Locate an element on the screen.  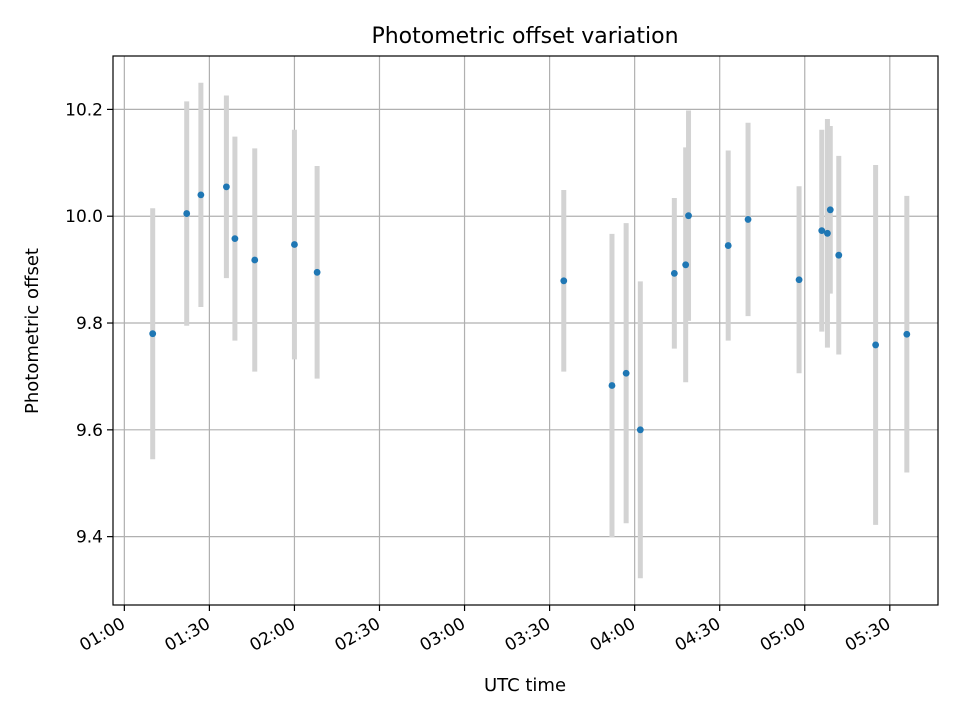
y-tick-label: 9.8 is located at coordinates (89, 324).